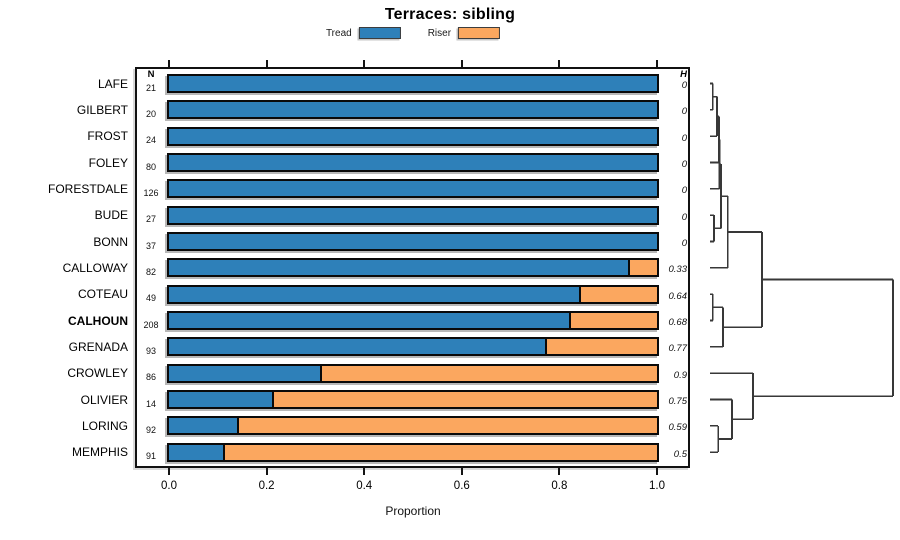  What do you see at coordinates (108, 162) in the screenshot?
I see `category-label: FOLEY` at bounding box center [108, 162].